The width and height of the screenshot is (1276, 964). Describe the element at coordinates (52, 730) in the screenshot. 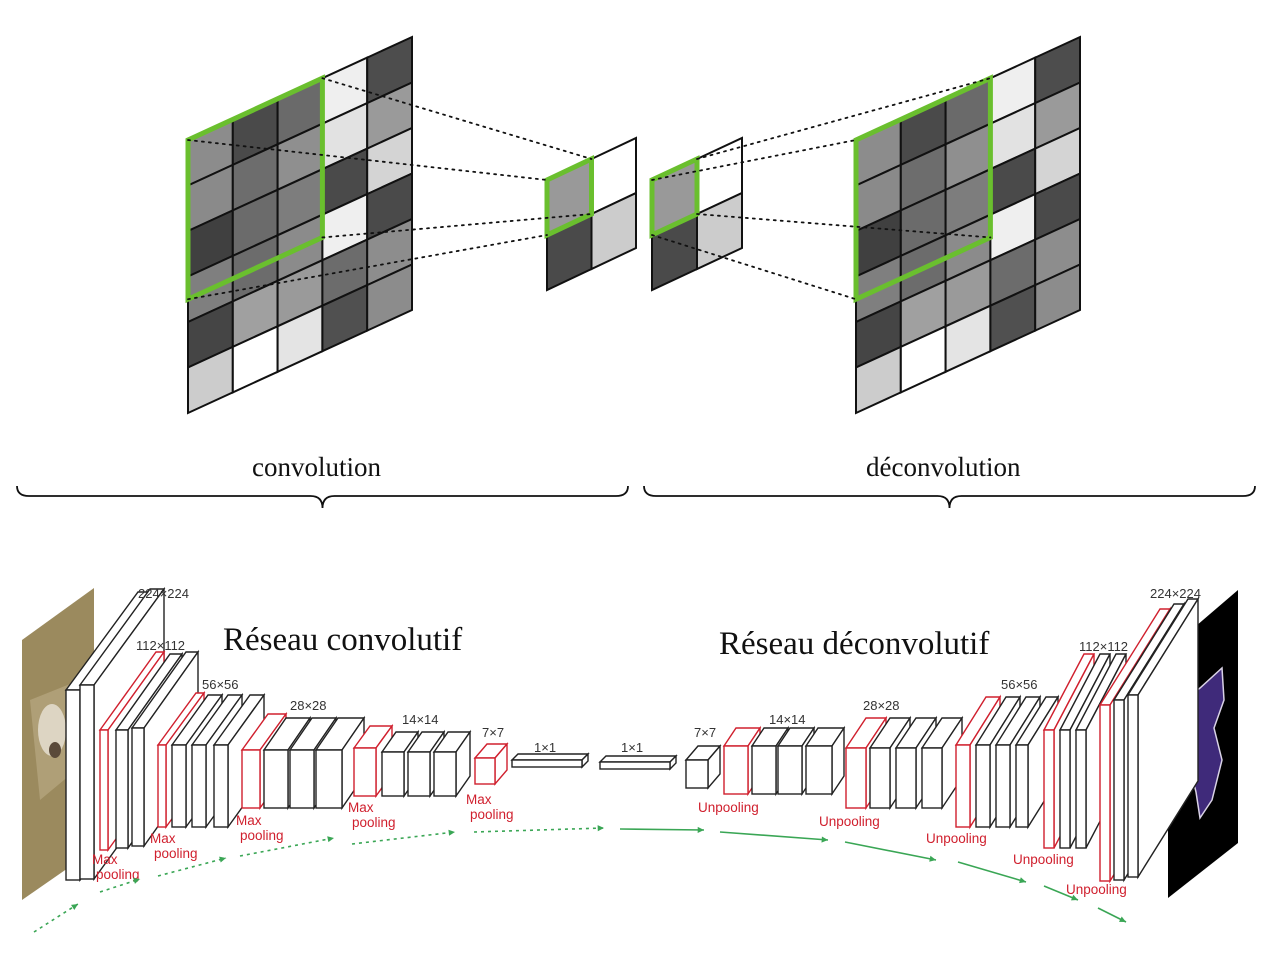

I see `input-image-dog-body` at that location.